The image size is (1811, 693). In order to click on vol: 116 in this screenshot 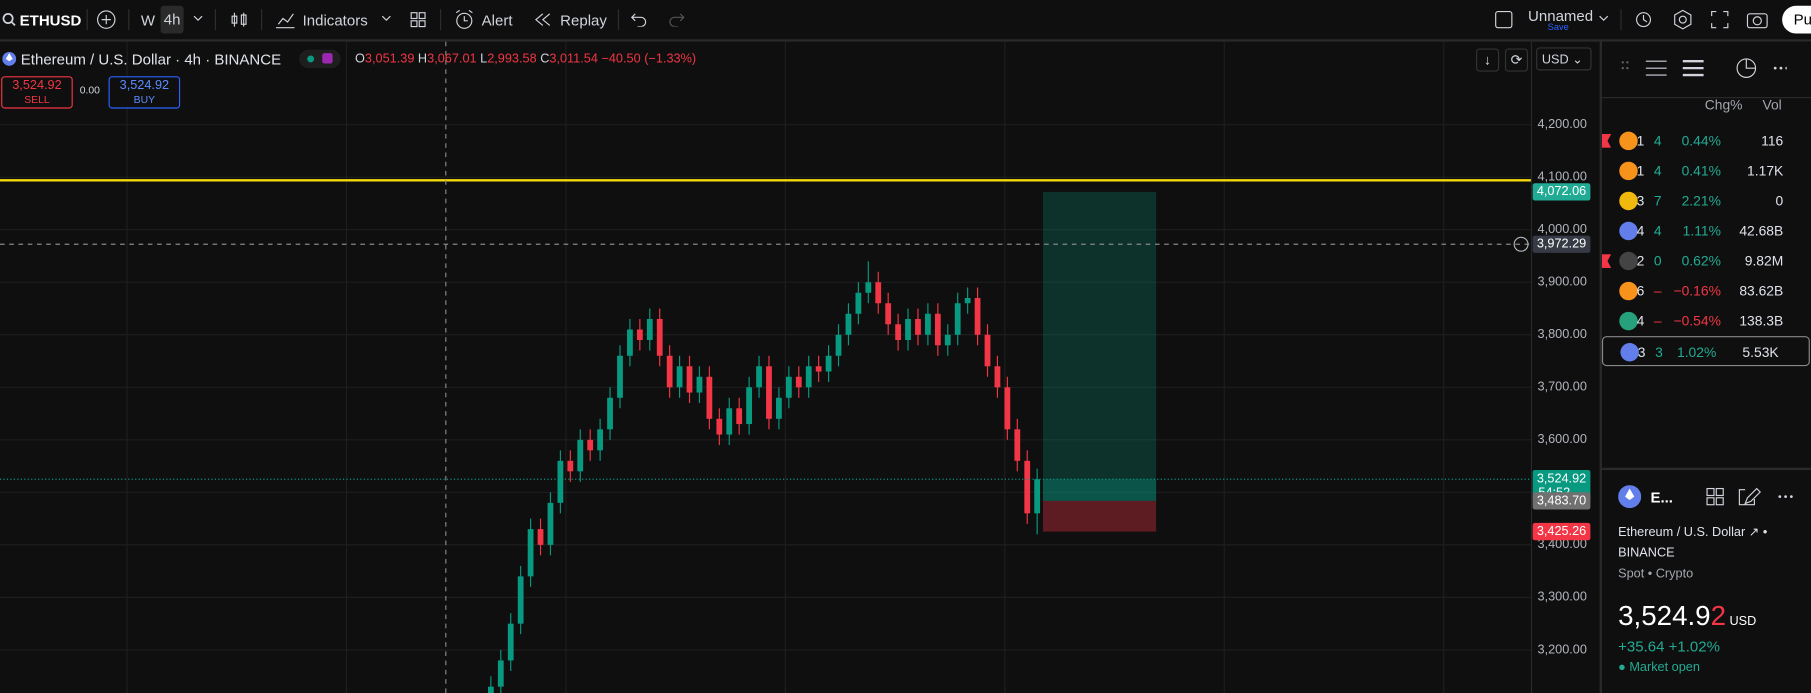, I will do `click(1772, 140)`.